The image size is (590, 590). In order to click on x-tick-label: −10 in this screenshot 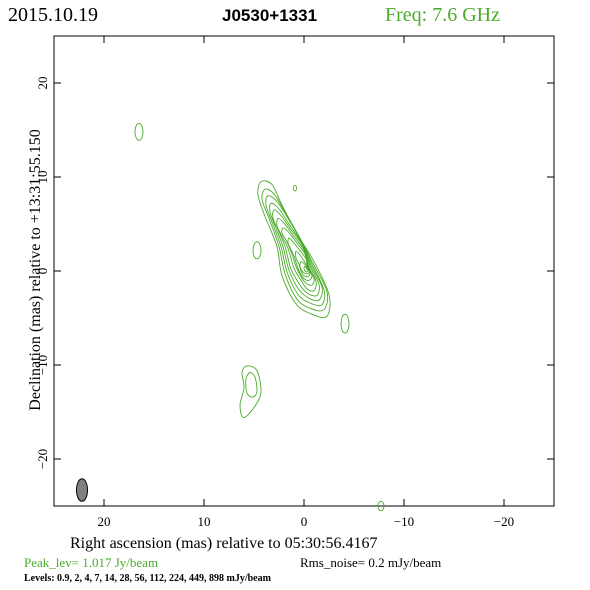, I will do `click(404, 521)`.